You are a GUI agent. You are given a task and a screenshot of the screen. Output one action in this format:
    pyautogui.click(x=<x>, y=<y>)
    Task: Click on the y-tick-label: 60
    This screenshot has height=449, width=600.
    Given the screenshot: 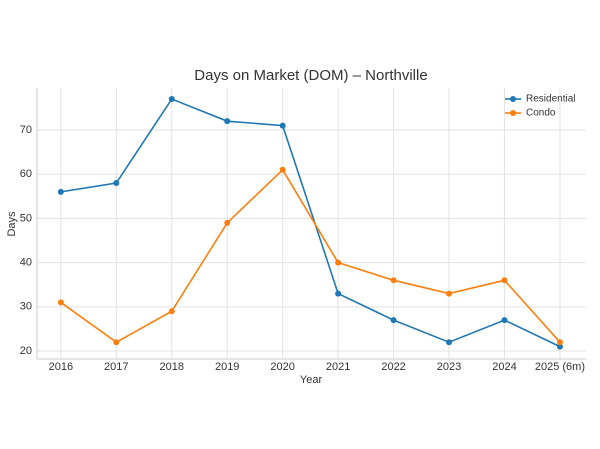 What is the action you would take?
    pyautogui.click(x=26, y=174)
    